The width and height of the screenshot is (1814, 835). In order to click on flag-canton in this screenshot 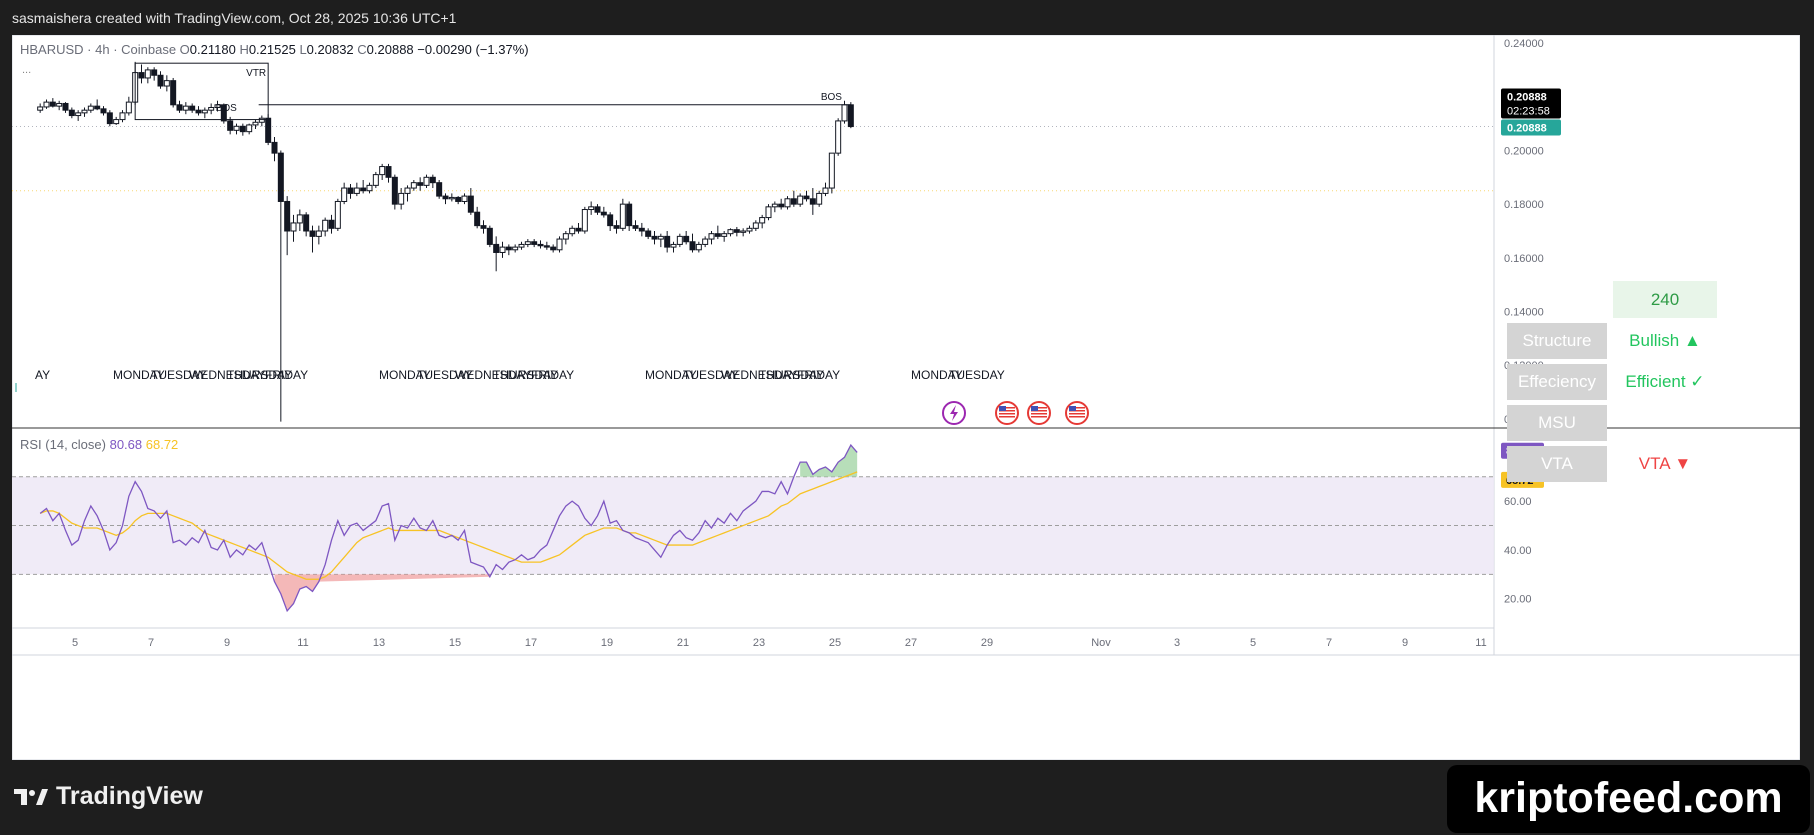, I will do `click(1072, 408)`.